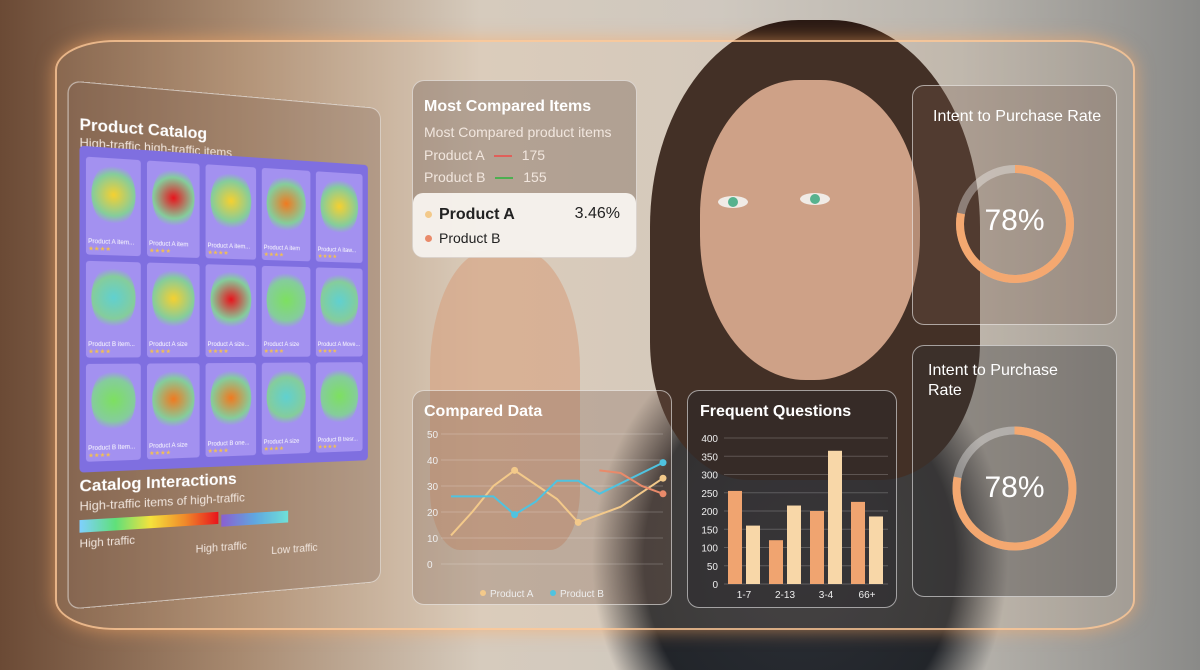 Image resolution: width=1200 pixels, height=670 pixels. I want to click on intent-panel-1: Intent to Purchase Rate 78%, so click(1014, 205).